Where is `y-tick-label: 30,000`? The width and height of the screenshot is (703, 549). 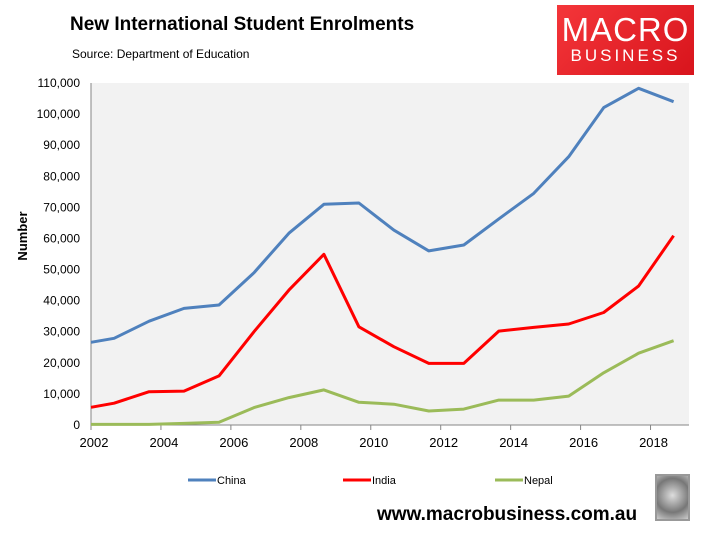
y-tick-label: 30,000 is located at coordinates (61, 332).